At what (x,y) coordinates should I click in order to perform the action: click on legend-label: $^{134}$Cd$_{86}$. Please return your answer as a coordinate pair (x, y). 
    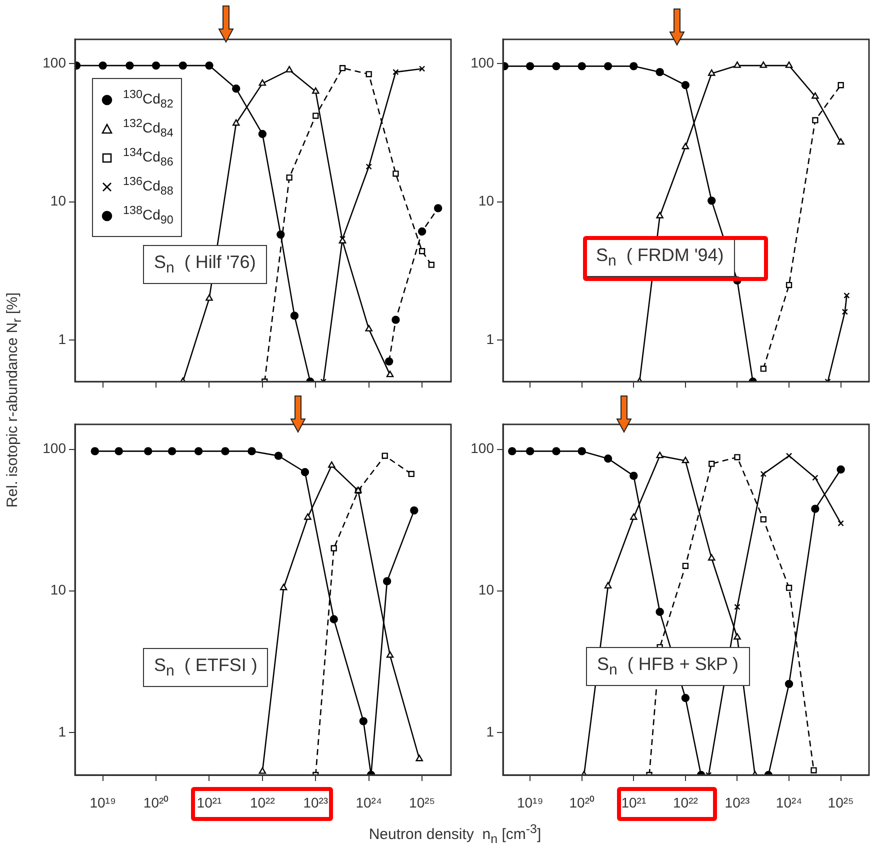
    Looking at the image, I should click on (148, 157).